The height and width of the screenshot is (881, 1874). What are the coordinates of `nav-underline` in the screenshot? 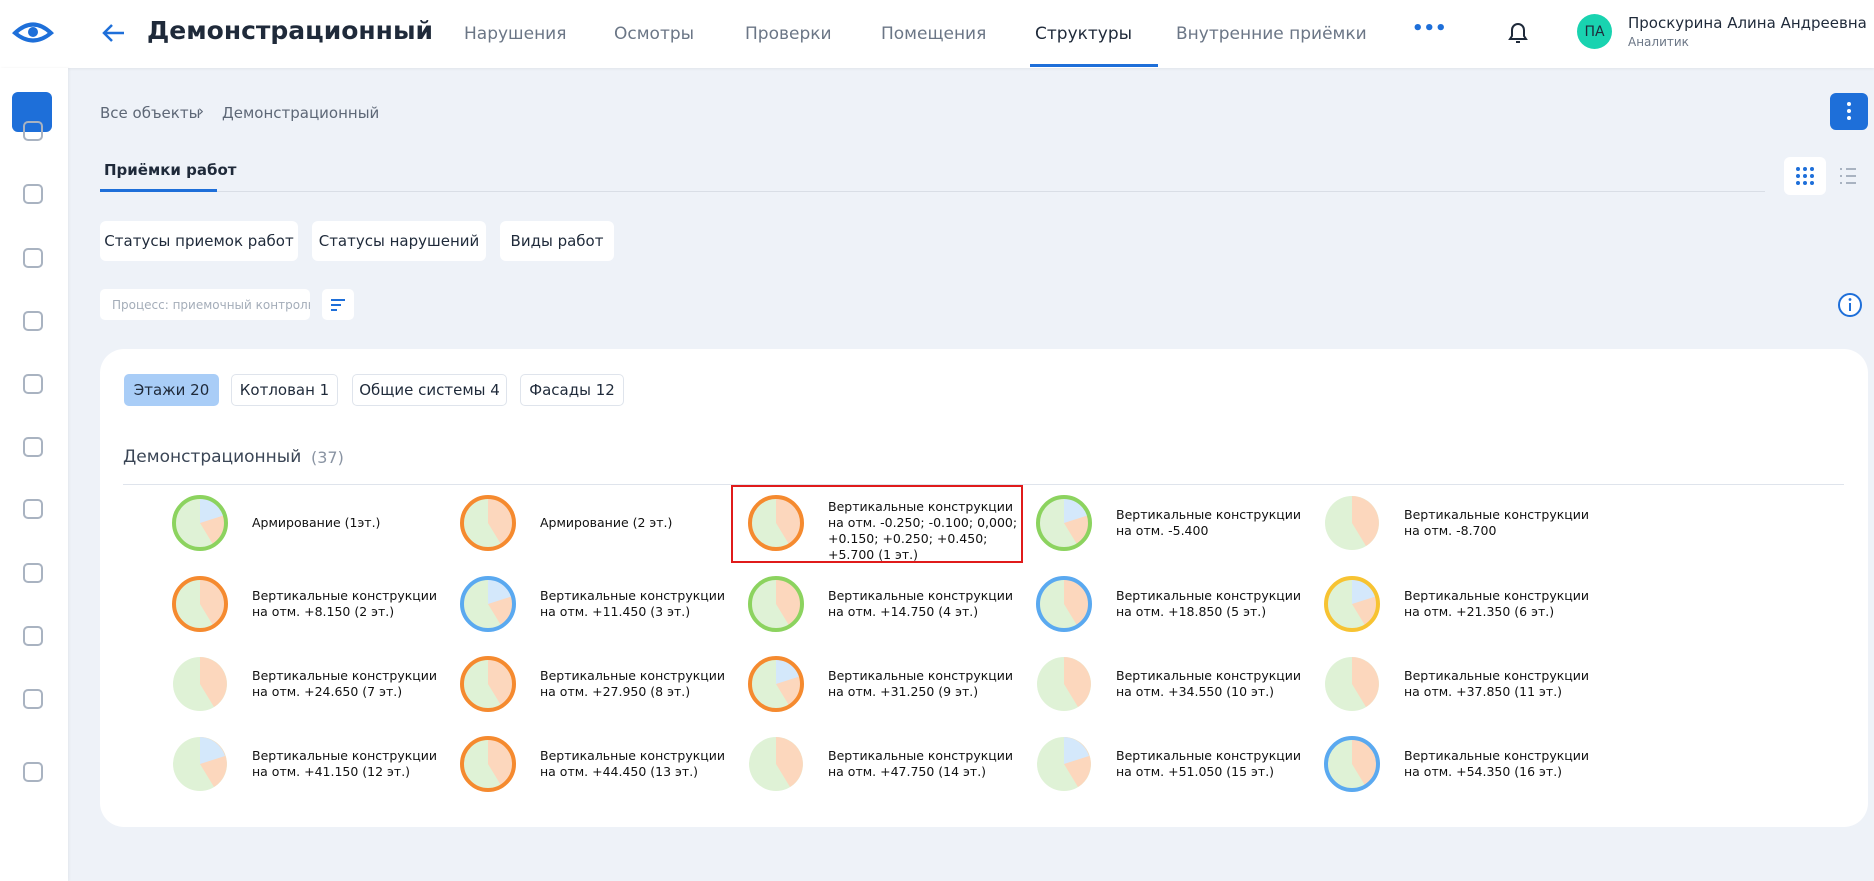 It's located at (1094, 65).